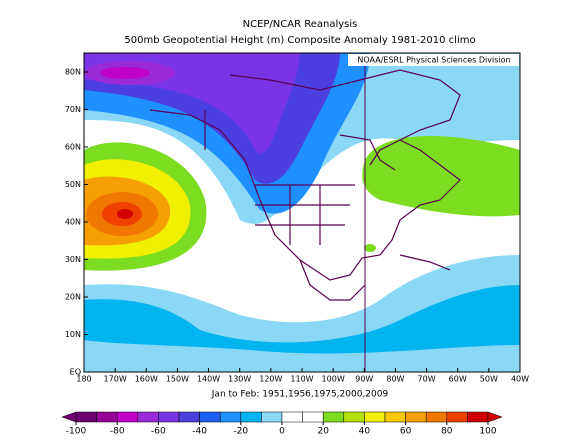 The image size is (565, 441). What do you see at coordinates (364, 379) in the screenshot?
I see `lon-label: 90W` at bounding box center [364, 379].